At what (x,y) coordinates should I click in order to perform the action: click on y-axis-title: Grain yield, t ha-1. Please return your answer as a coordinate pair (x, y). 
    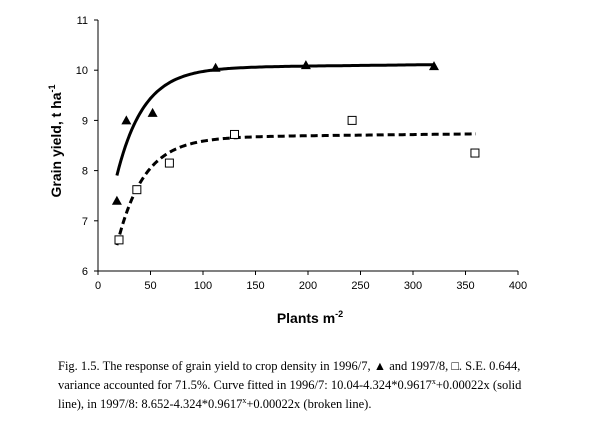
    Looking at the image, I should click on (55, 140).